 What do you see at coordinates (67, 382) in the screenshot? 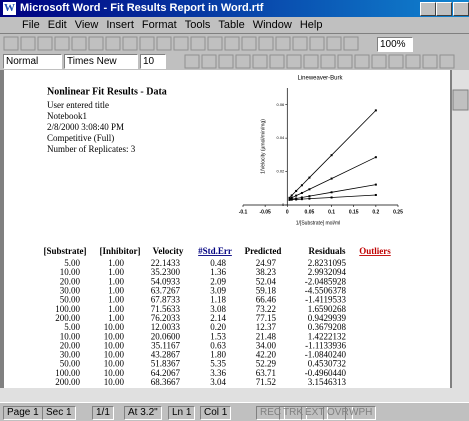
I see `table-cell: 200.00` at bounding box center [67, 382].